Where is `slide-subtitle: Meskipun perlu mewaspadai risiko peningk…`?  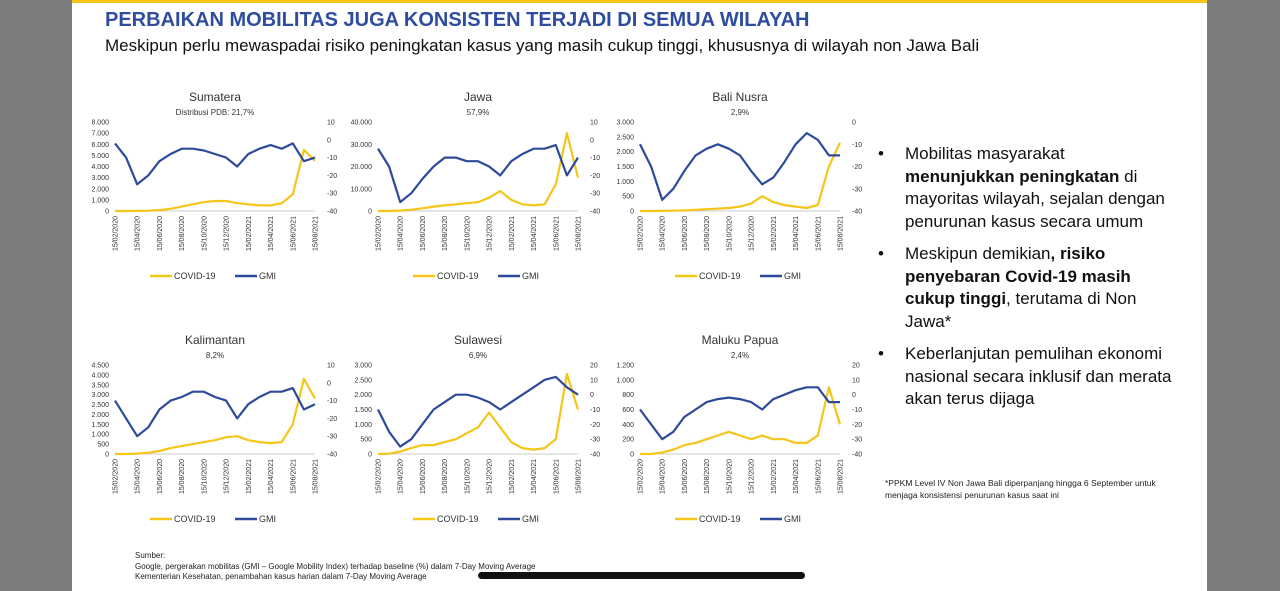 slide-subtitle: Meskipun perlu mewaspadai risiko peningk… is located at coordinates (542, 45).